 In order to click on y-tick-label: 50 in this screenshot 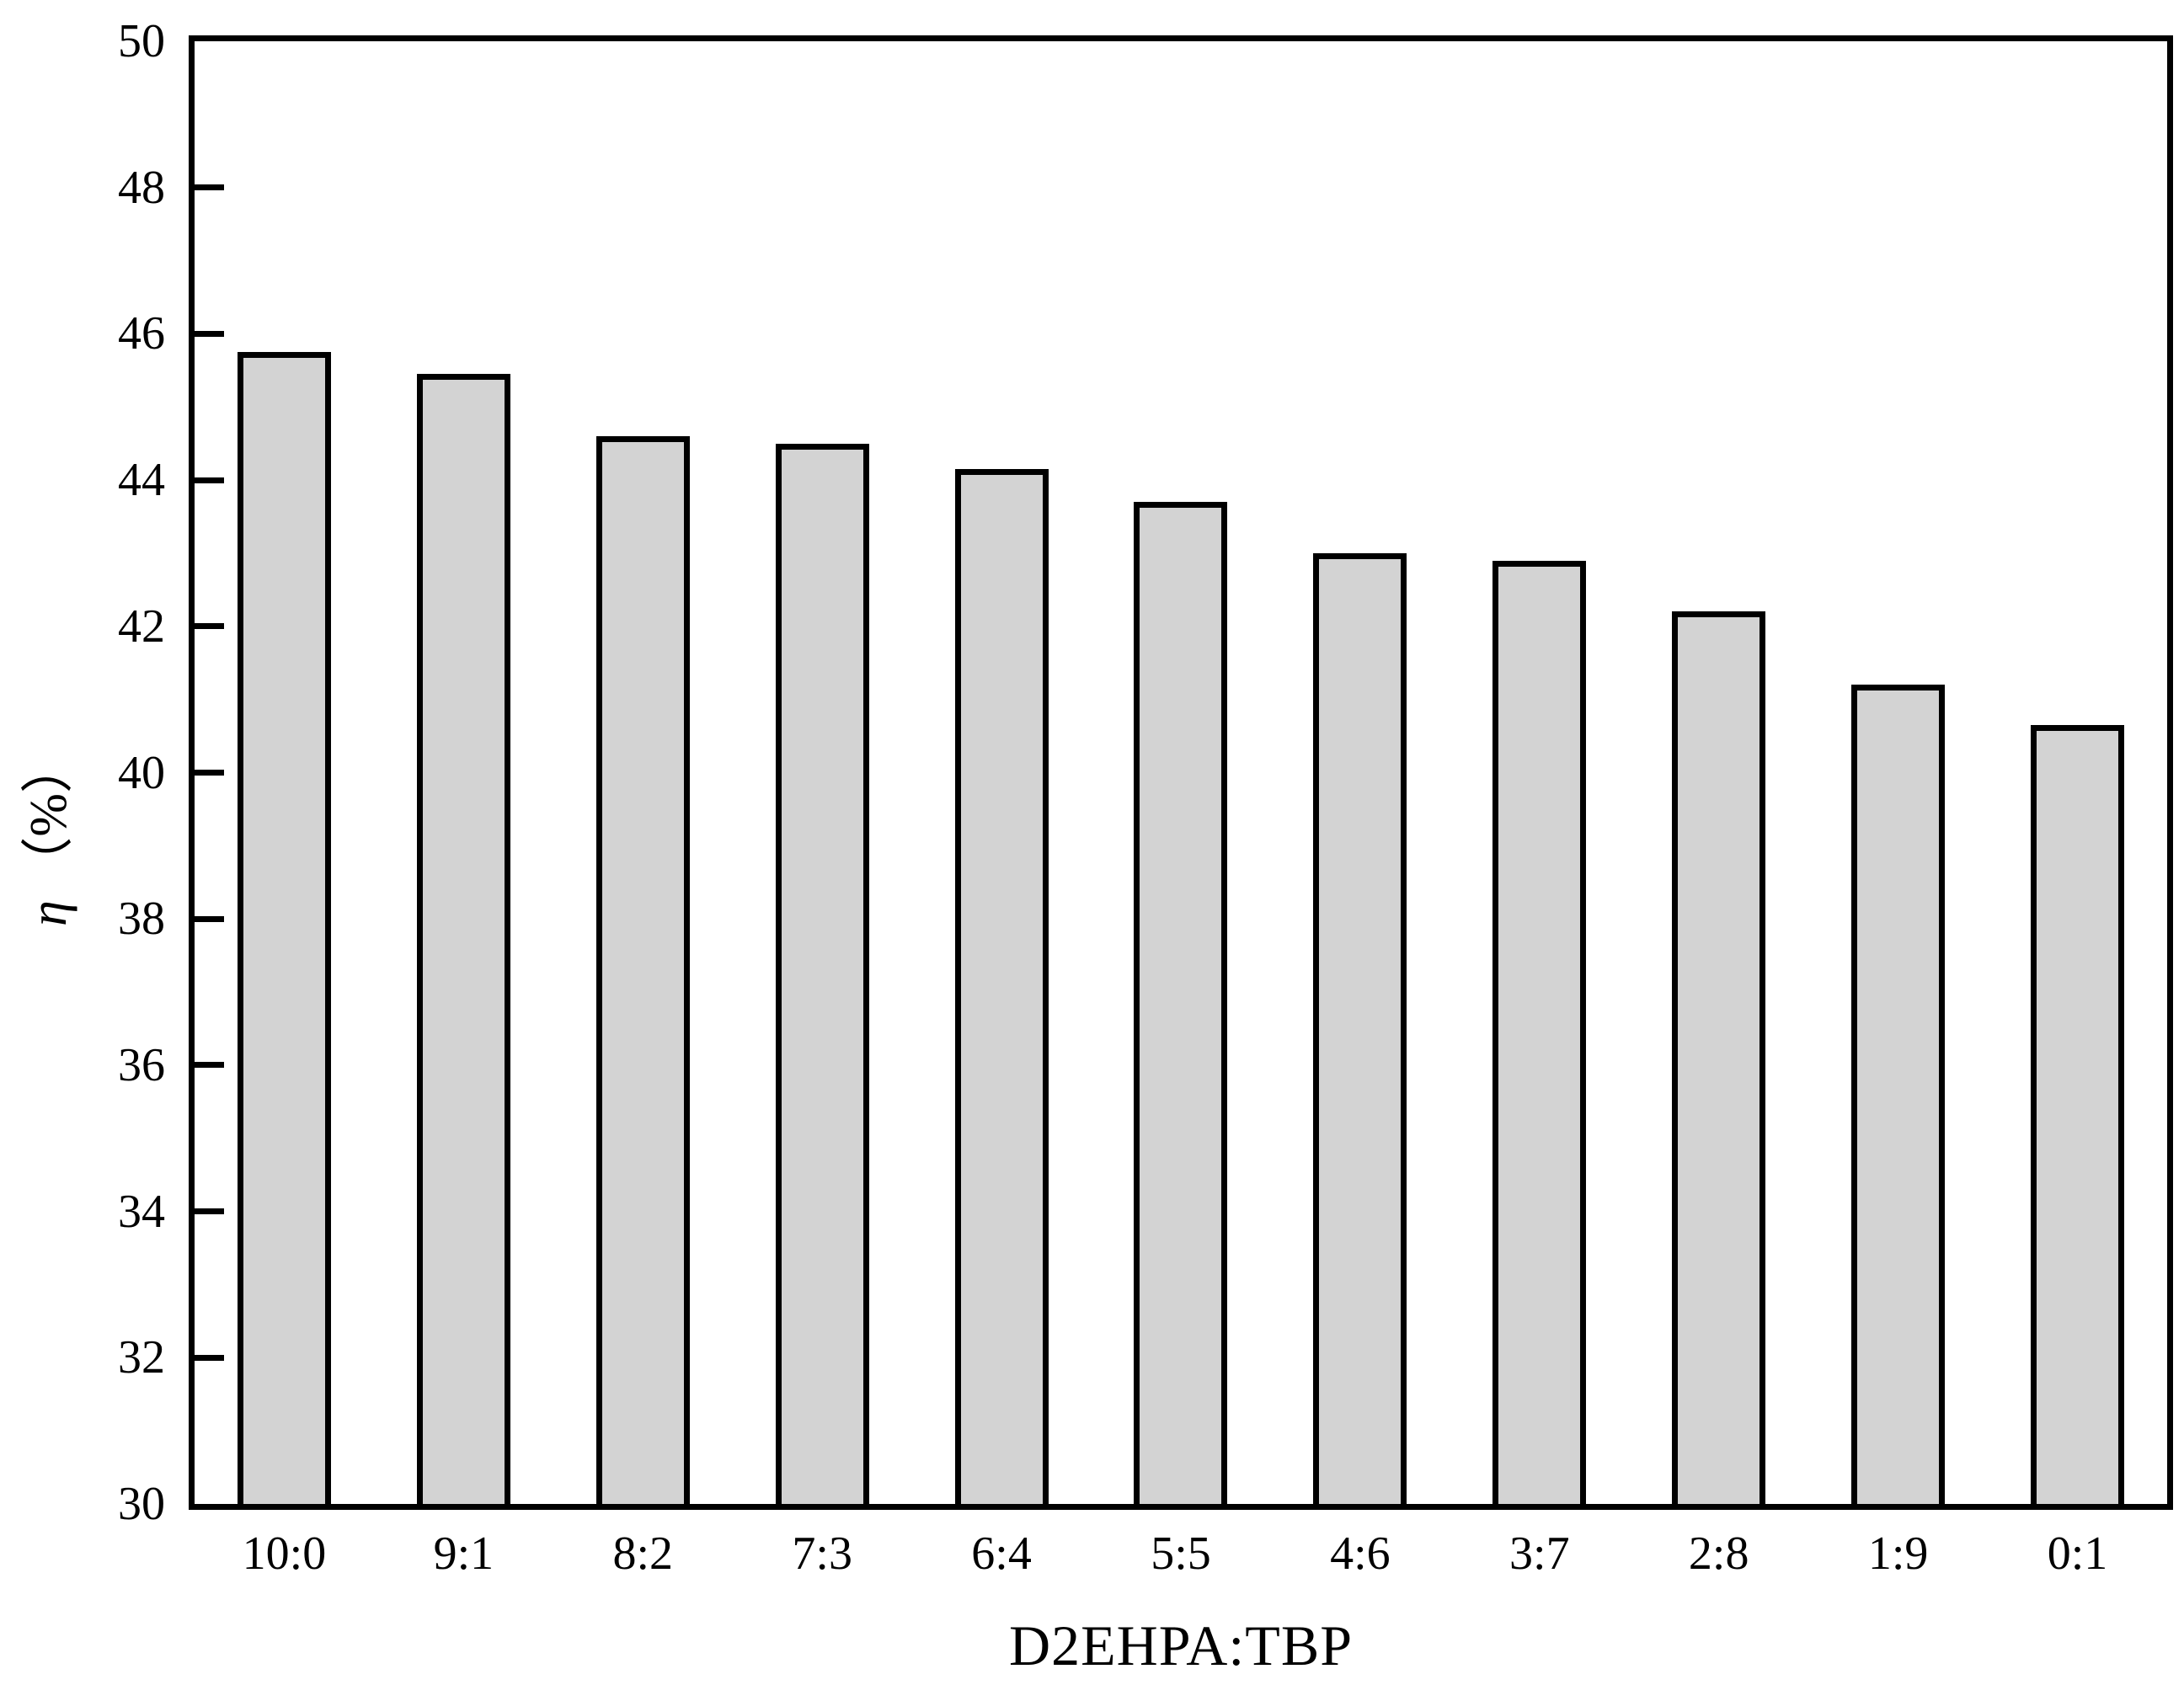, I will do `click(141, 41)`.